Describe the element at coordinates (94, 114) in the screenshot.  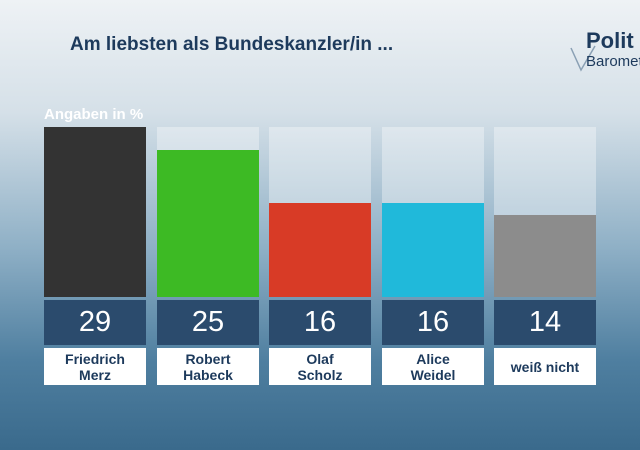
I see `chart-subtitle: Angaben in %` at that location.